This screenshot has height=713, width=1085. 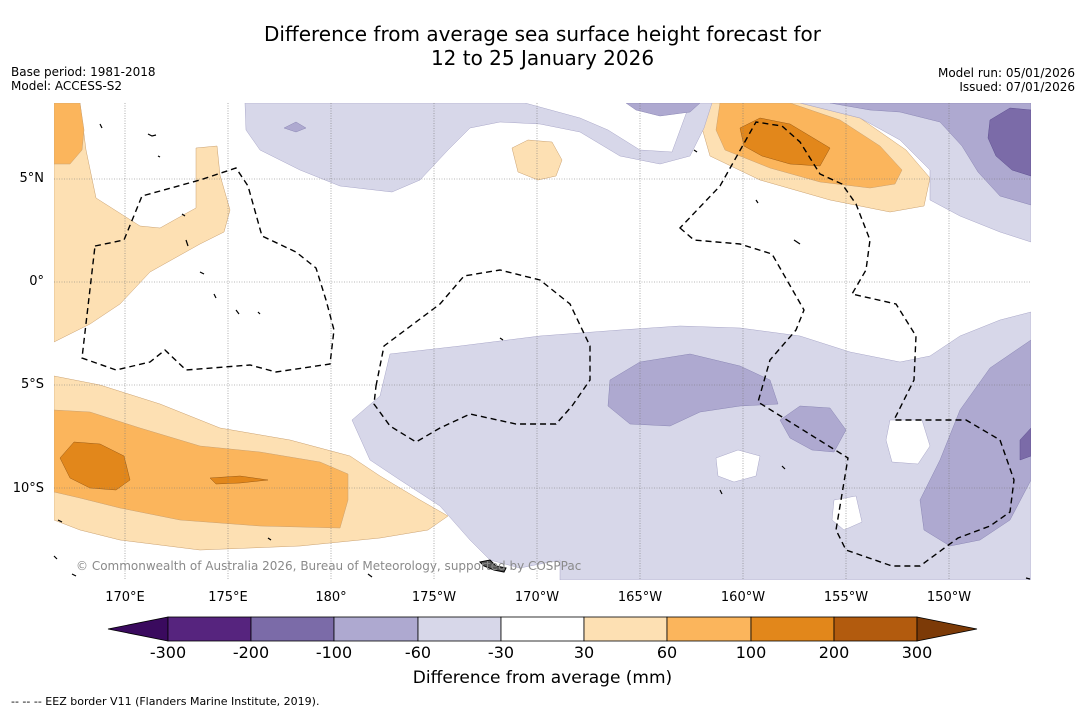 I want to click on contour-pos-30-central, so click(x=537, y=160).